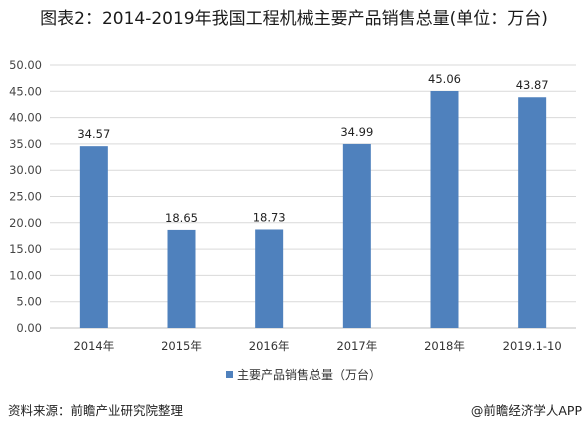  What do you see at coordinates (25, 275) in the screenshot?
I see `y-tick-label: 10.00` at bounding box center [25, 275].